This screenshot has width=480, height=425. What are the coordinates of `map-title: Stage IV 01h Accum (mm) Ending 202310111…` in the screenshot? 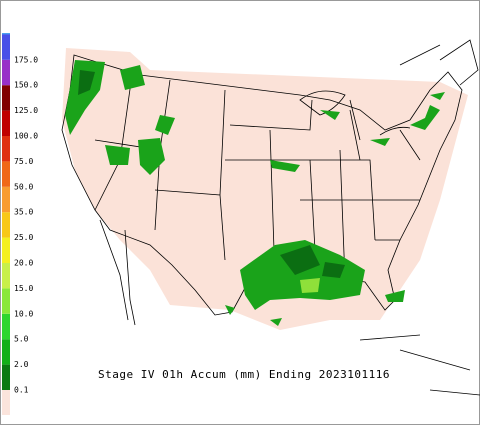 It's located at (244, 374).